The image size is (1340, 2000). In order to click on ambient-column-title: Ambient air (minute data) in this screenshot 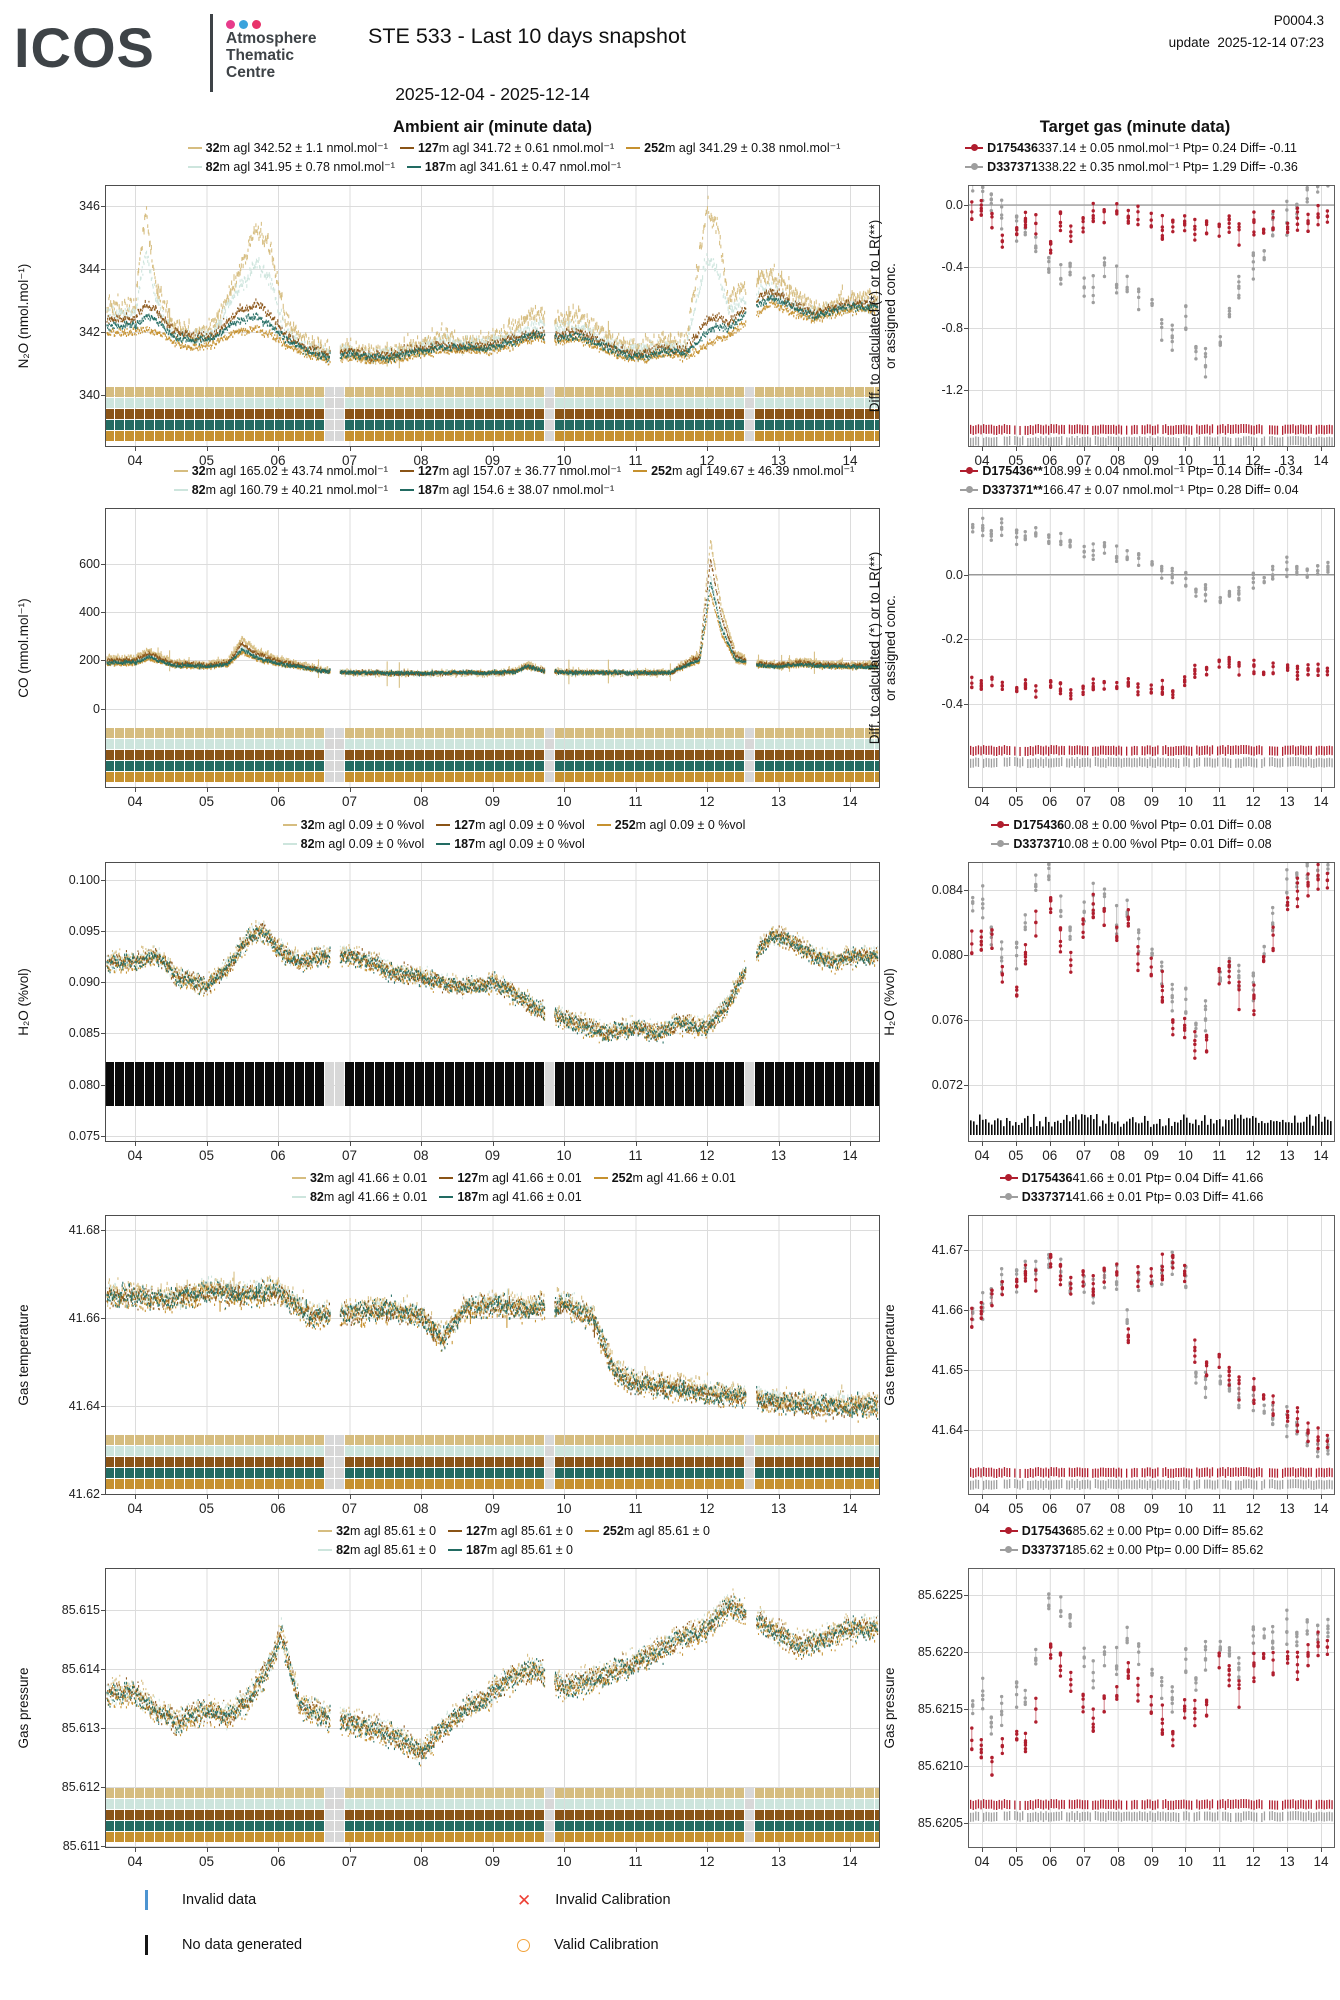, I will do `click(492, 127)`.